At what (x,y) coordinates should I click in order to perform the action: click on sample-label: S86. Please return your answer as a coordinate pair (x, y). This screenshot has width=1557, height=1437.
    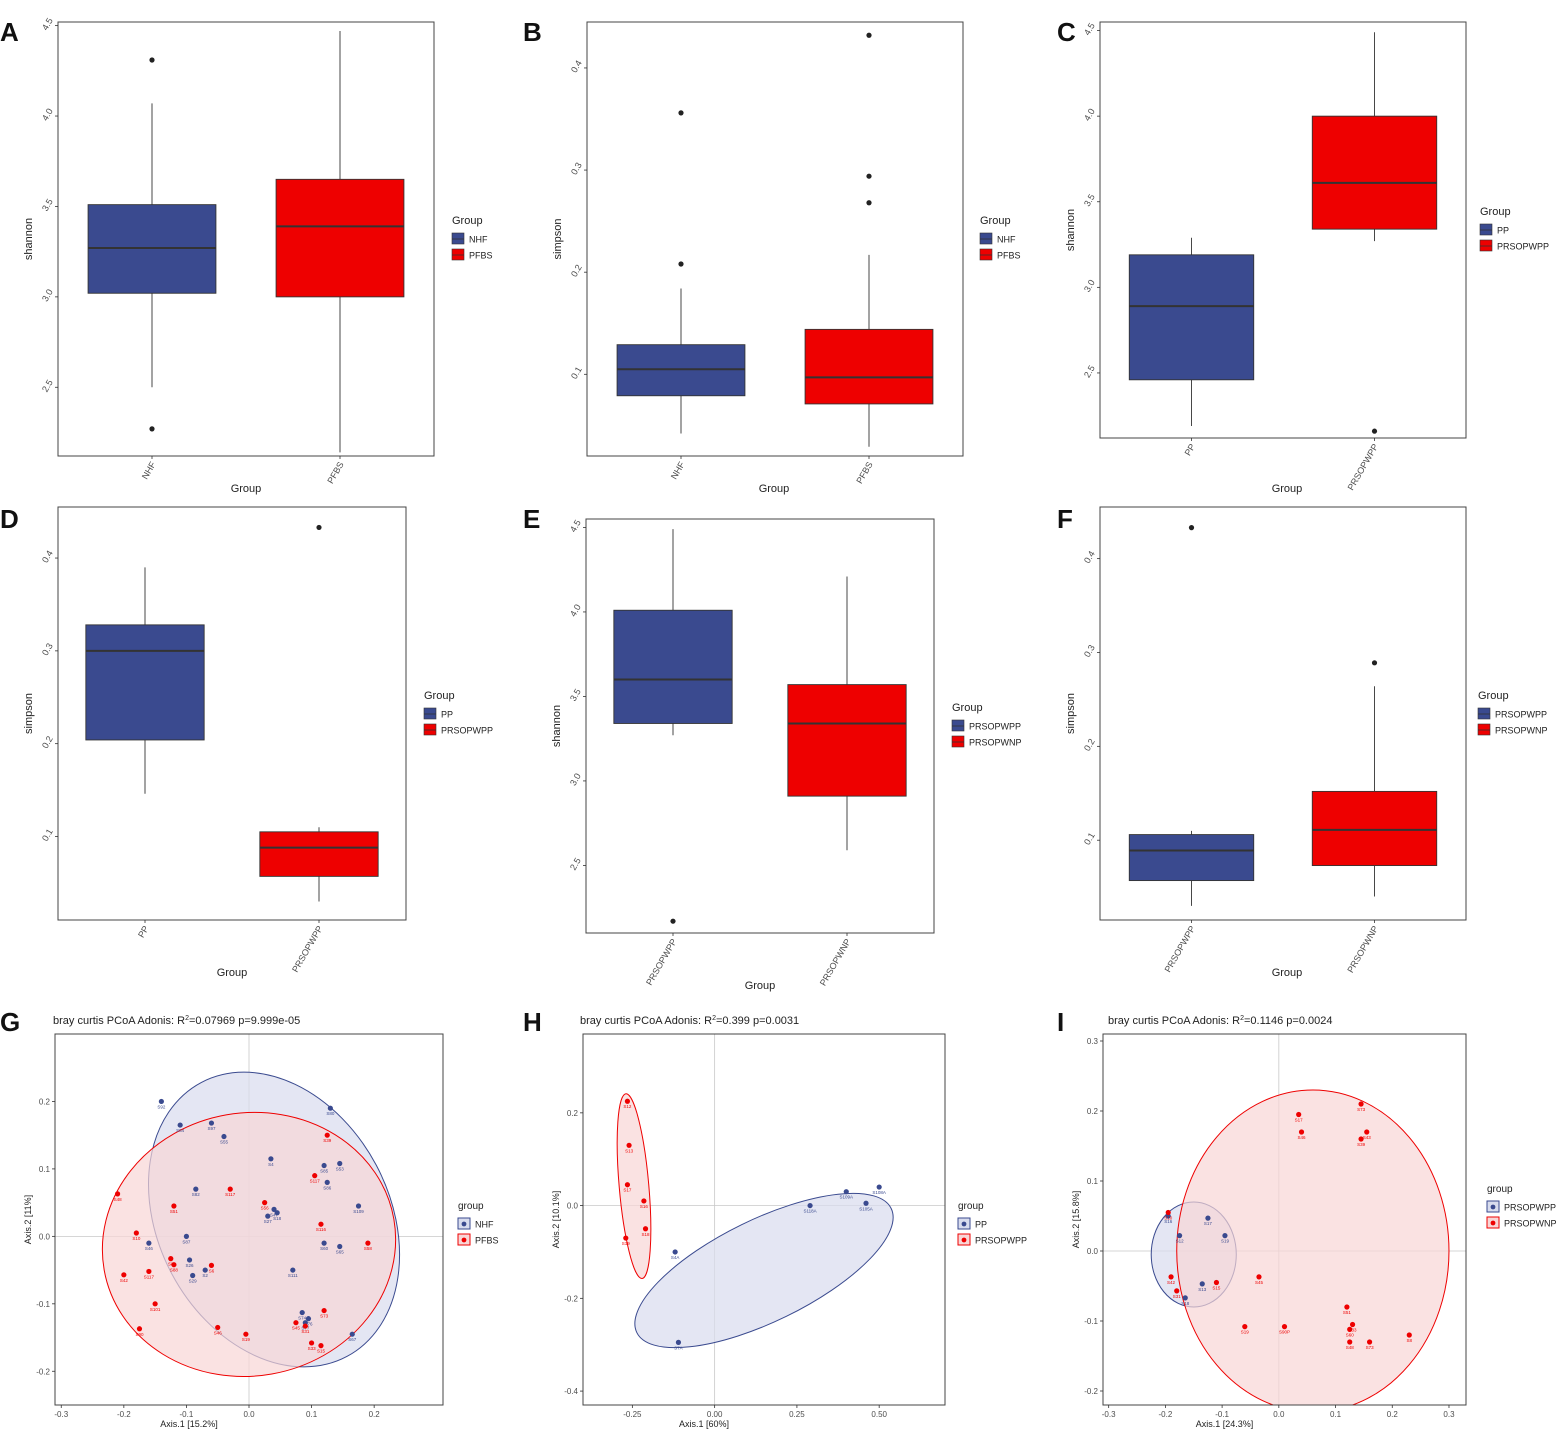
    Looking at the image, I should click on (327, 1187).